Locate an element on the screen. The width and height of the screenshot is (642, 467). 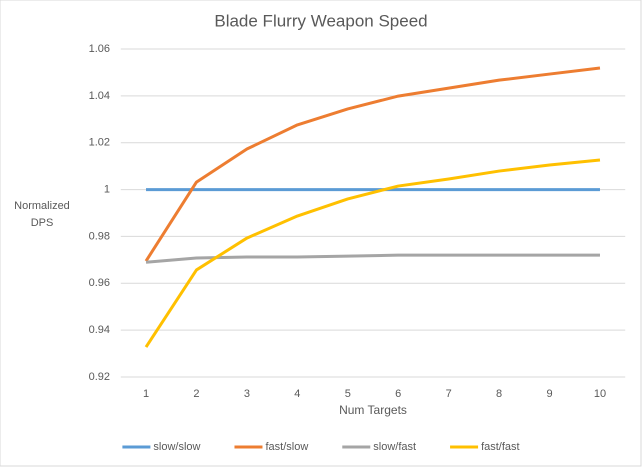
x-tick-label: 8 is located at coordinates (499, 394).